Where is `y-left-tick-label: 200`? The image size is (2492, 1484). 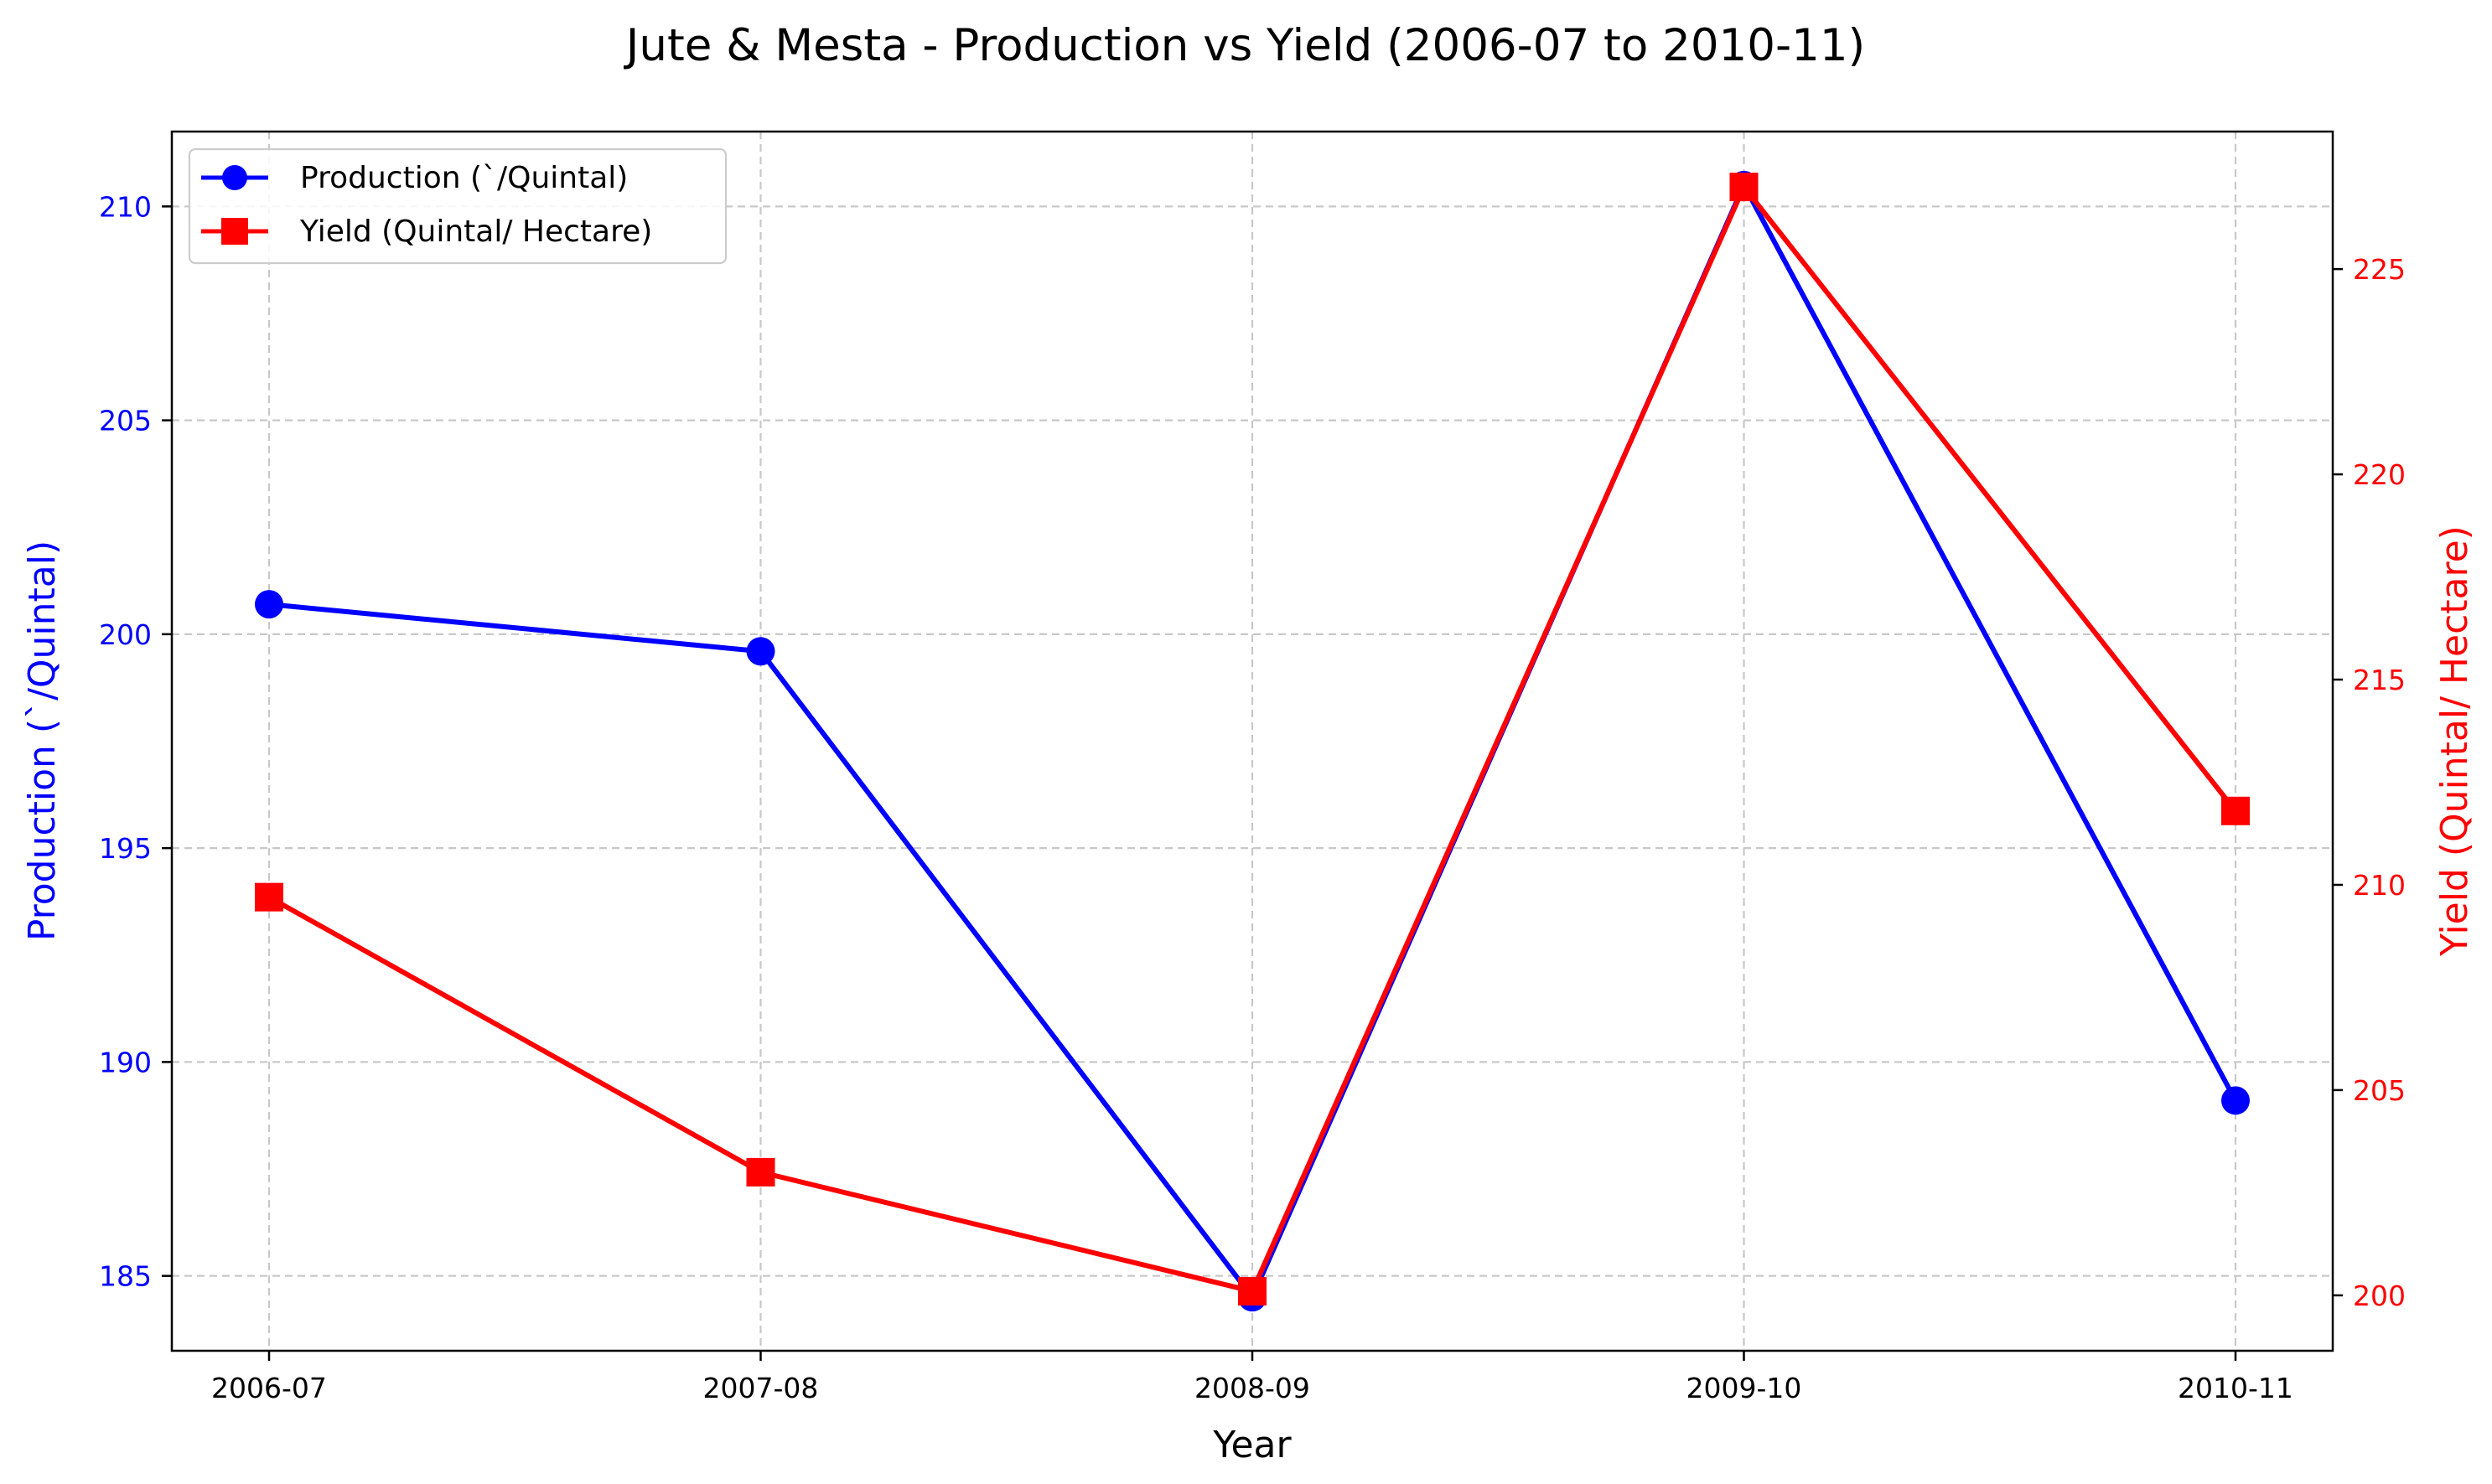 y-left-tick-label: 200 is located at coordinates (125, 634).